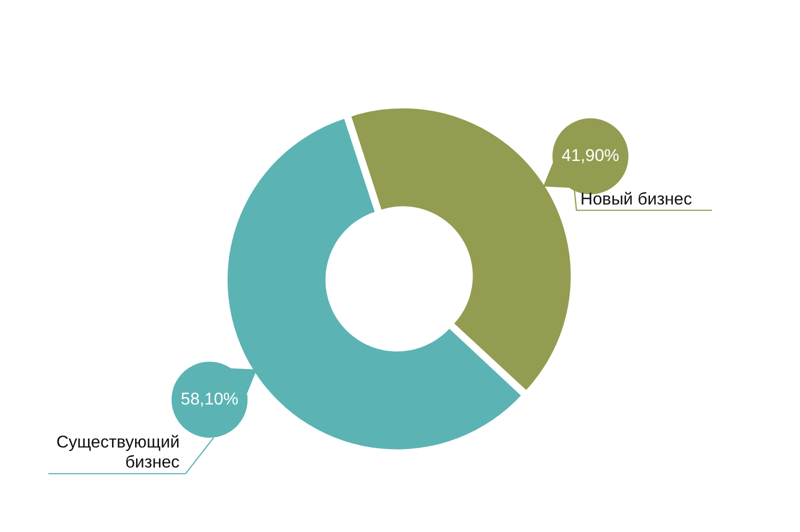 This screenshot has width=800, height=532. I want to click on slice-label: Существующий бизнес, so click(118, 452).